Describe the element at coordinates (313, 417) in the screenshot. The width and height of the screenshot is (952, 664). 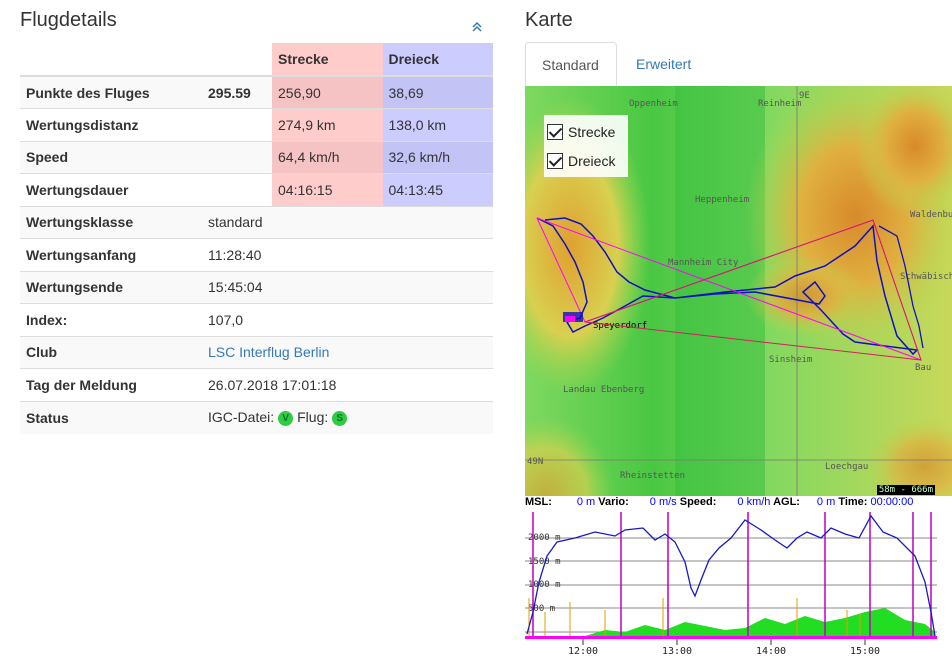
I see `flight-label: Flug:` at that location.